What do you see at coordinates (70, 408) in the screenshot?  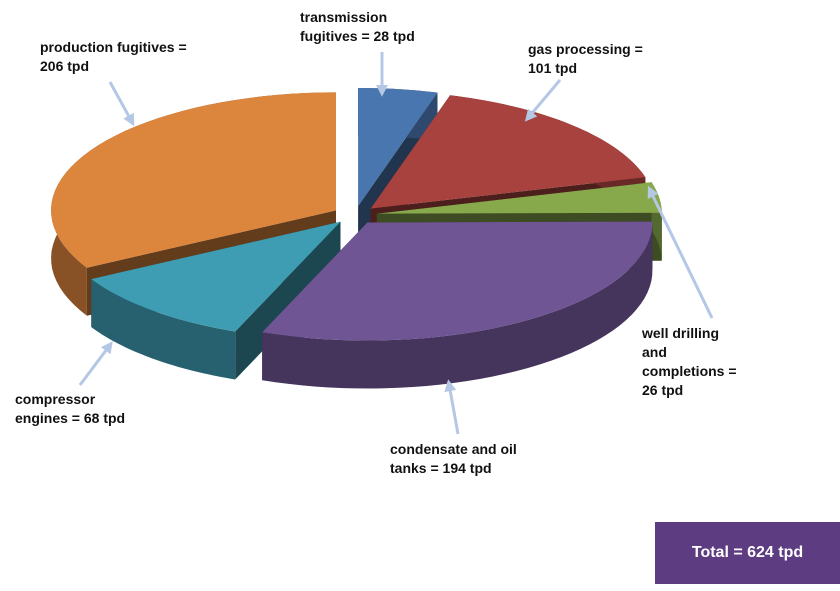 I see `slice-label: compressor engines = 68 tpd` at bounding box center [70, 408].